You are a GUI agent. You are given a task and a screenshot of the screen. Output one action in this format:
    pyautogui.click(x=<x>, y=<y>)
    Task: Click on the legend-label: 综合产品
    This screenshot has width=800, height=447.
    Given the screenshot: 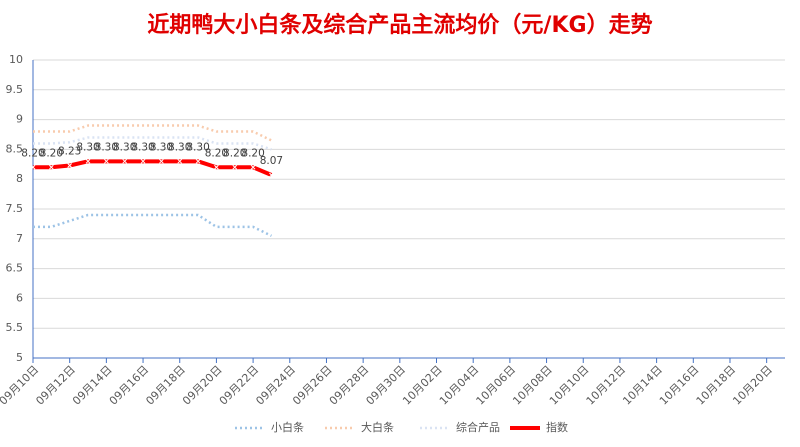 What is the action you would take?
    pyautogui.click(x=478, y=427)
    